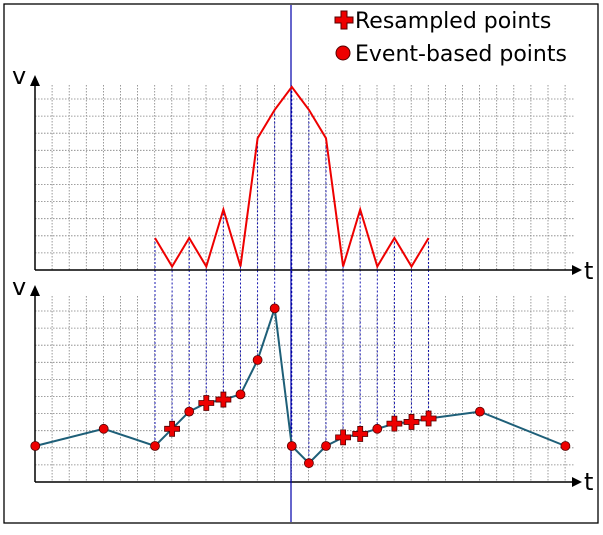 This screenshot has width=603, height=535. I want to click on bottom-y-axis-label: v, so click(19, 287).